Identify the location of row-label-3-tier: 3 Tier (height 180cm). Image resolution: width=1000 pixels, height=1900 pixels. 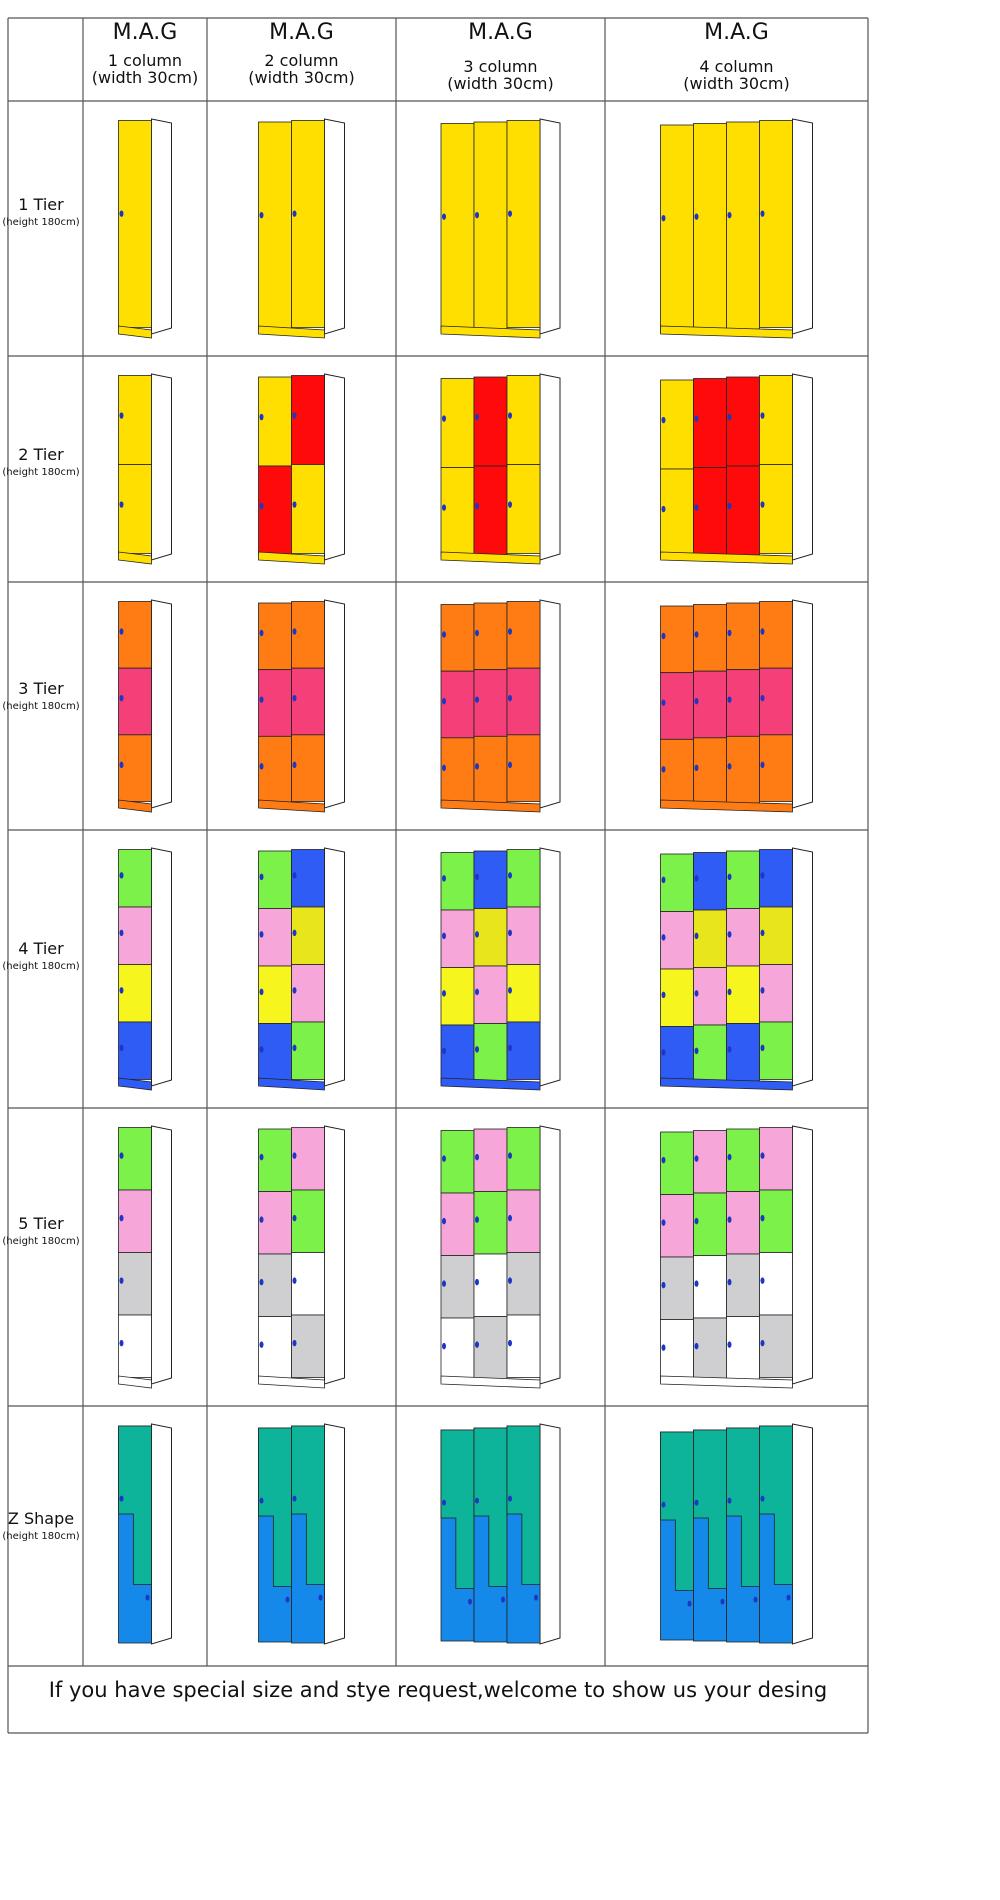
(41, 696).